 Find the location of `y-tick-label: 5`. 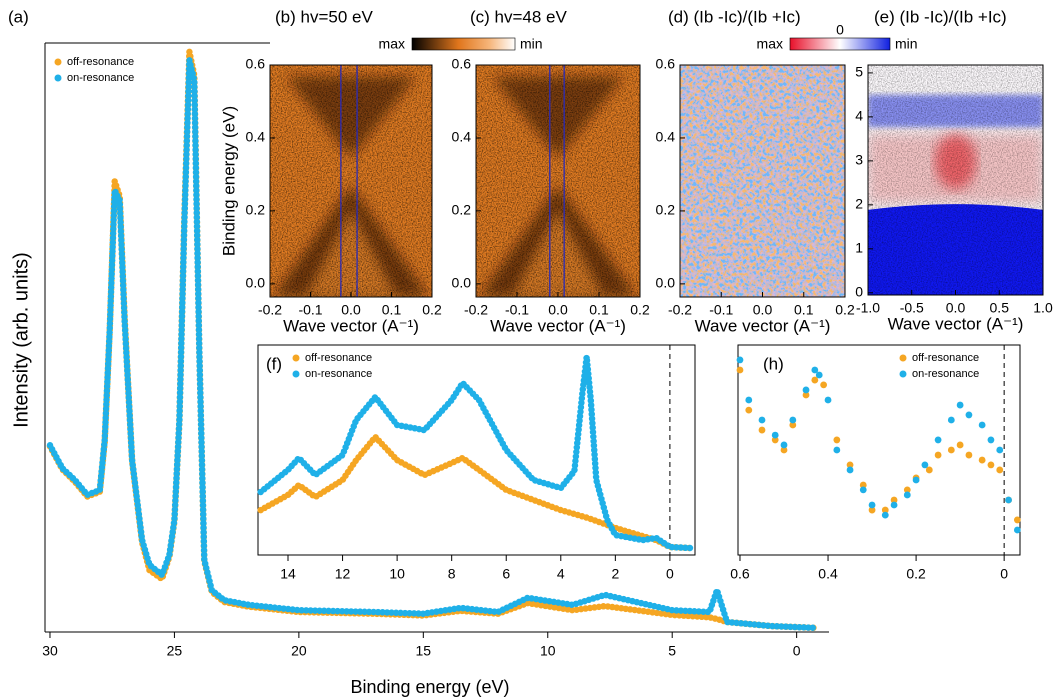

y-tick-label: 5 is located at coordinates (859, 72).